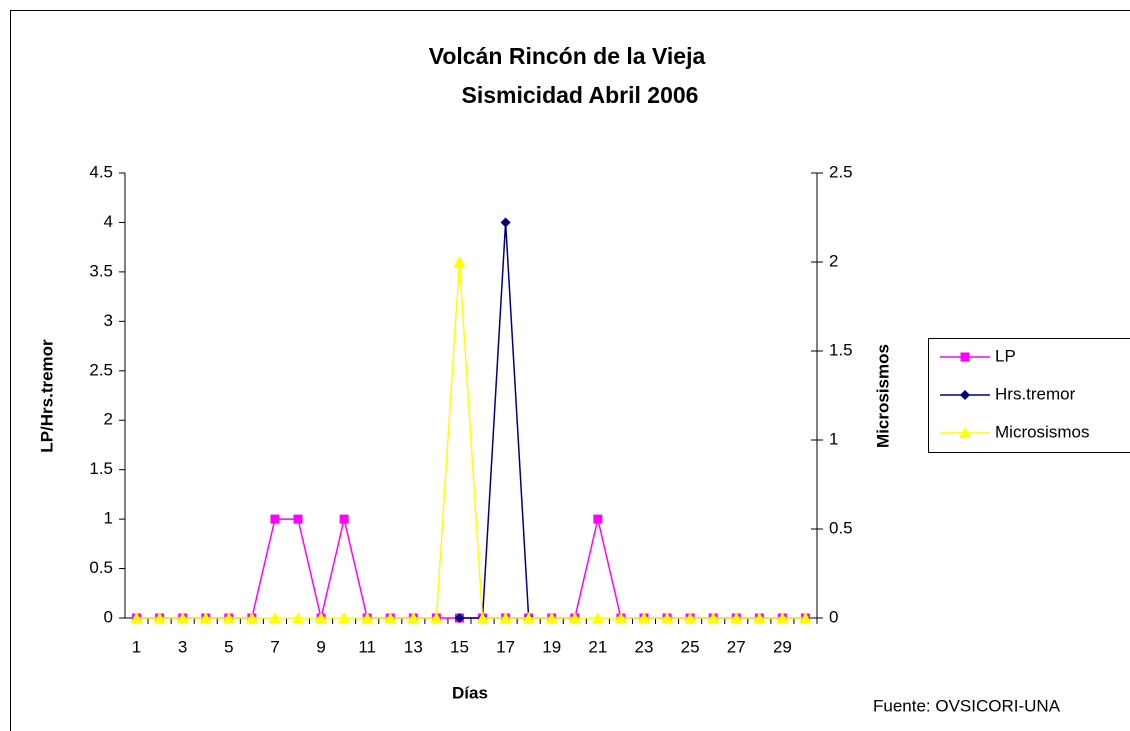 The image size is (1130, 731). Describe the element at coordinates (470, 692) in the screenshot. I see `x-axis-title: Días` at that location.